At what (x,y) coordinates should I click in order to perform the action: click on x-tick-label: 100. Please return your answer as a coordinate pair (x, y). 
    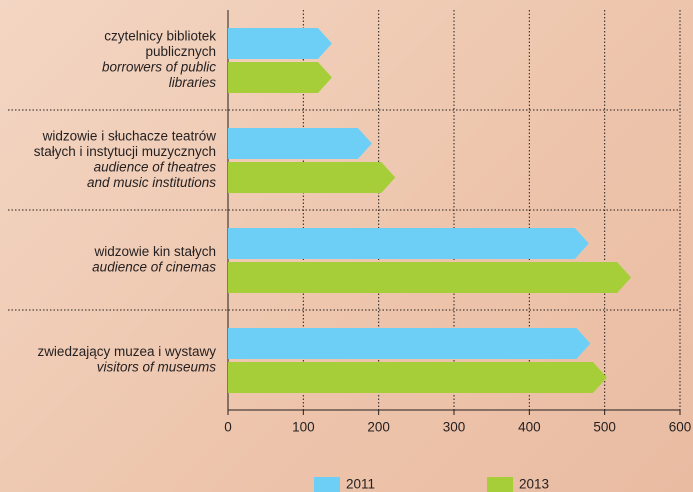
    Looking at the image, I should click on (303, 427).